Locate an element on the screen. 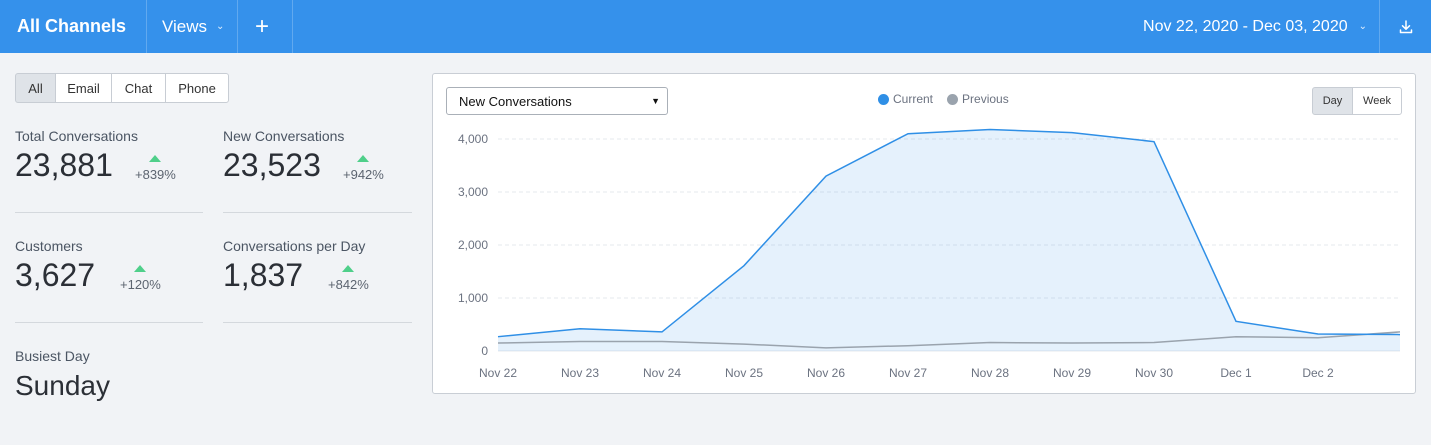 The image size is (1431, 445). metric-select: New Conversations ▼ is located at coordinates (557, 101).